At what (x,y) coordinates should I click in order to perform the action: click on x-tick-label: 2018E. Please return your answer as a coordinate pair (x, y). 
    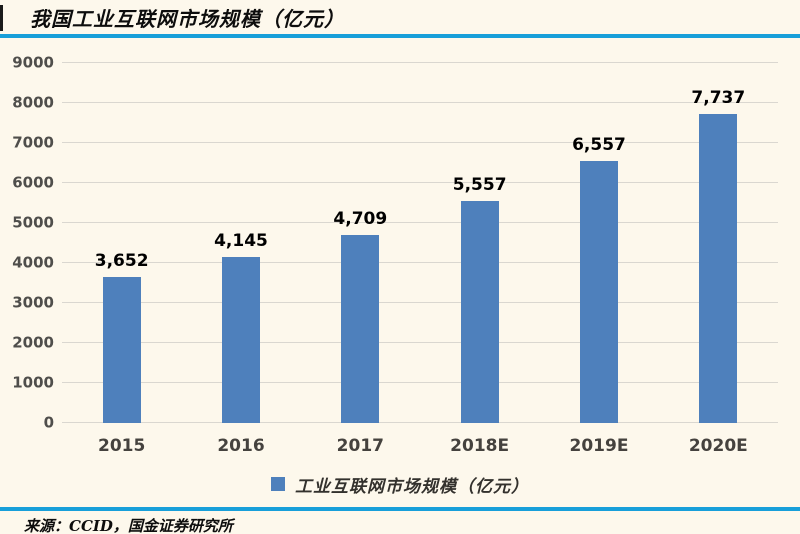
    Looking at the image, I should click on (480, 446).